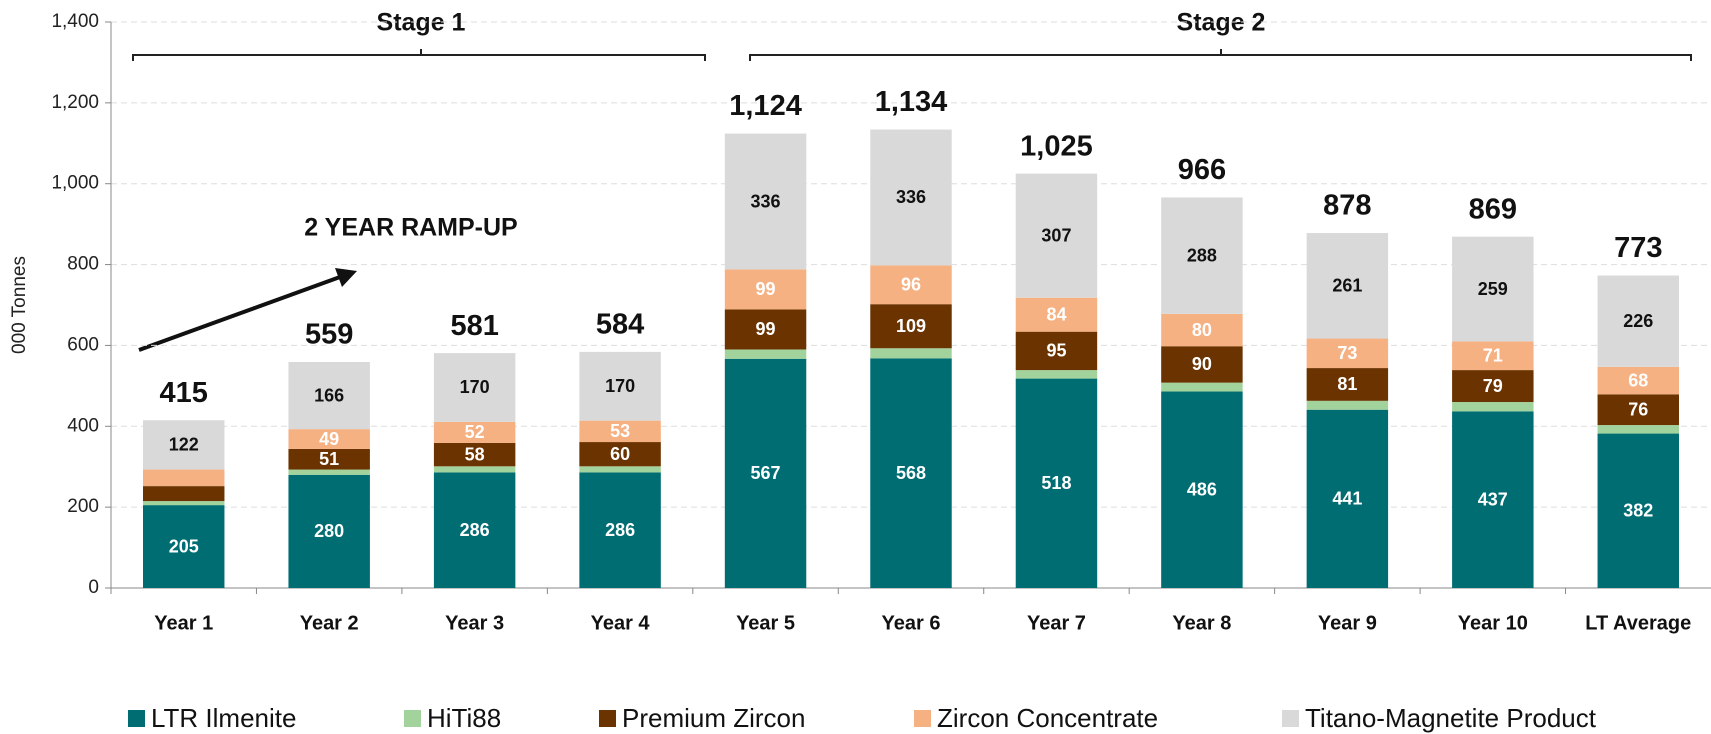 The height and width of the screenshot is (734, 1711). What do you see at coordinates (1056, 351) in the screenshot?
I see `data-label: 95` at bounding box center [1056, 351].